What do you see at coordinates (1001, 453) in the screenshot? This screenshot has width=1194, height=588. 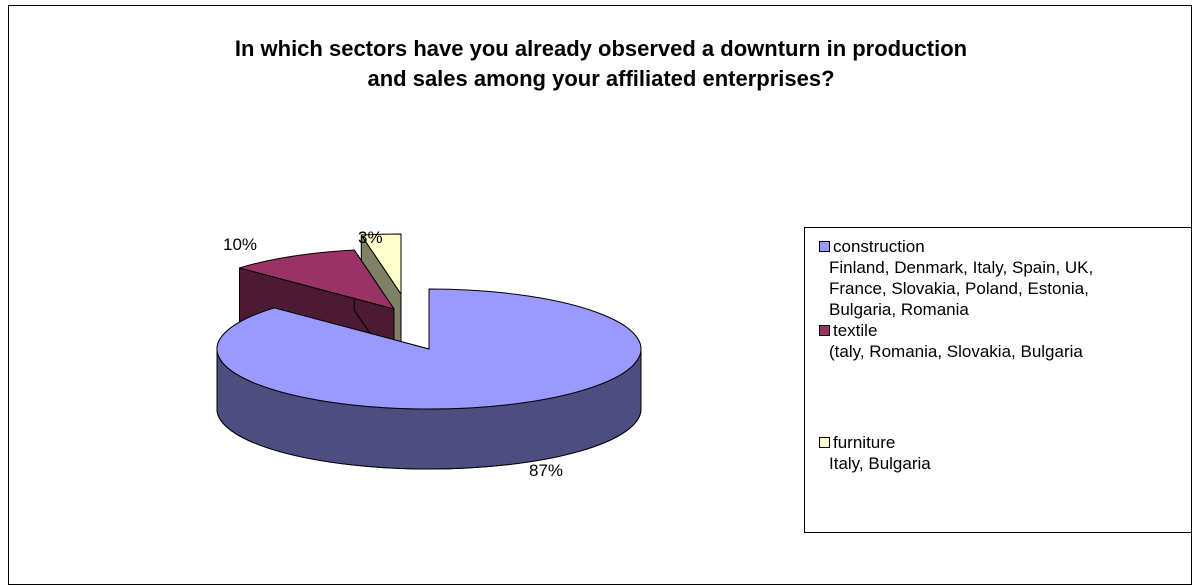 I see `legend-item-furniture: furniture Italy, Bulgaria` at bounding box center [1001, 453].